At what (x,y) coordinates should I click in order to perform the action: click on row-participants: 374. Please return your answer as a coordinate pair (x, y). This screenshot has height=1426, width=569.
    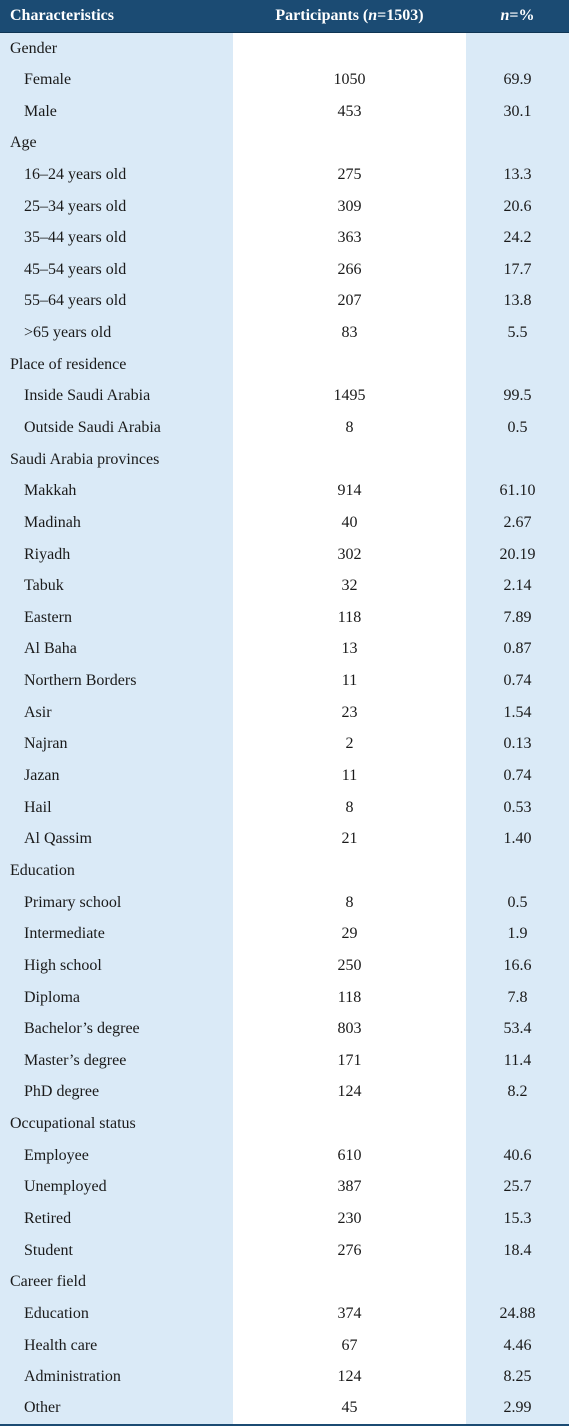
    Looking at the image, I should click on (349, 1314).